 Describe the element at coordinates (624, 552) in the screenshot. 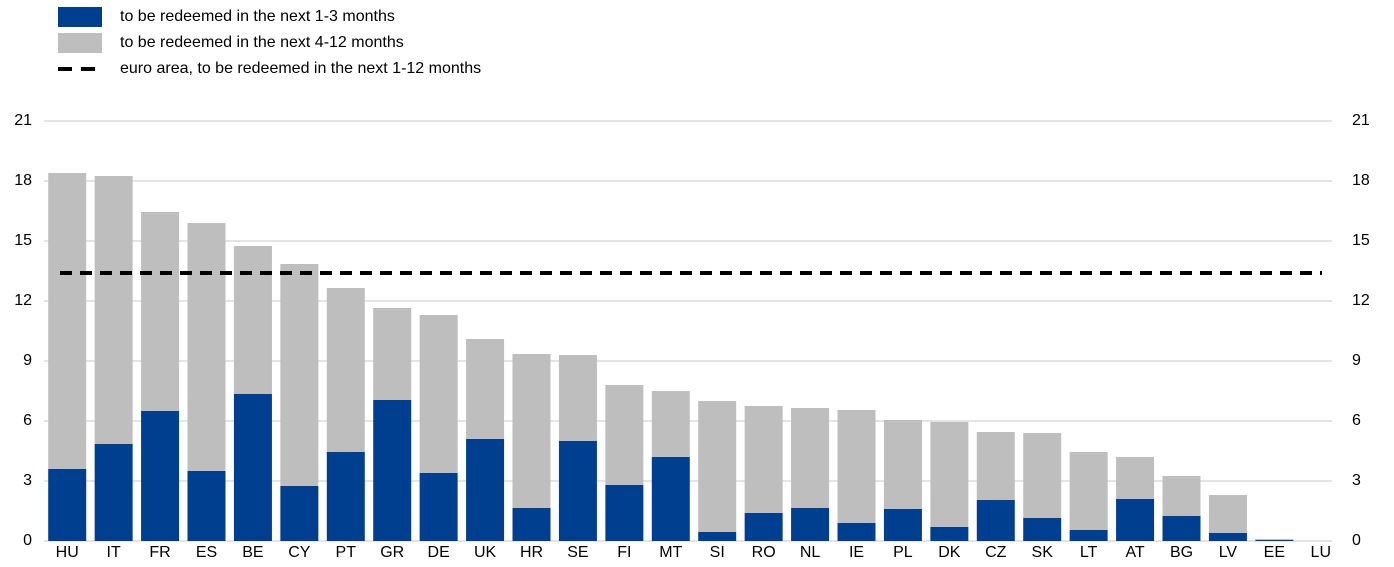

I see `x-tick-label: FI` at that location.